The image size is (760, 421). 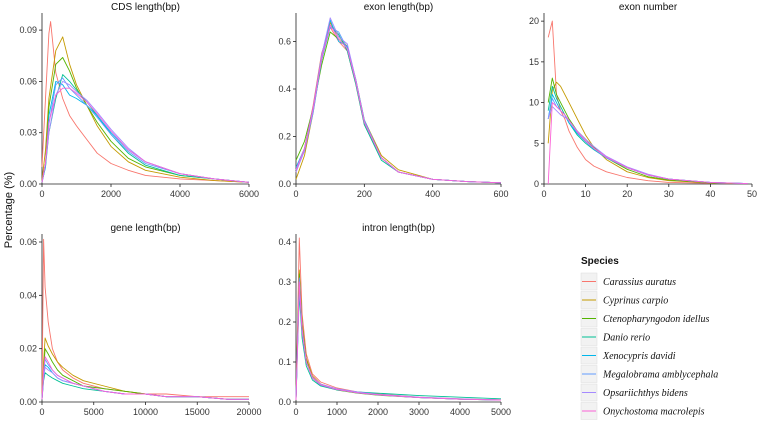 I want to click on x-tick-label: 10000, so click(x=145, y=412).